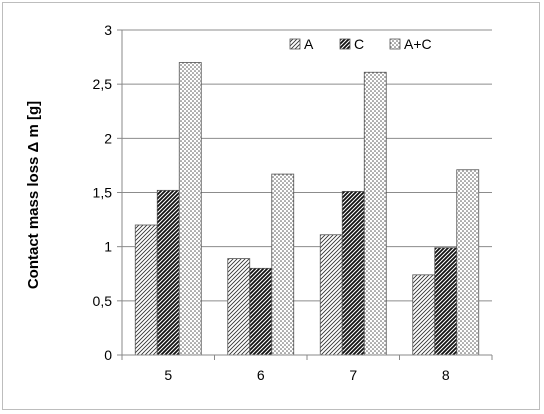  What do you see at coordinates (261, 375) in the screenshot?
I see `x-tick-label: 6` at bounding box center [261, 375].